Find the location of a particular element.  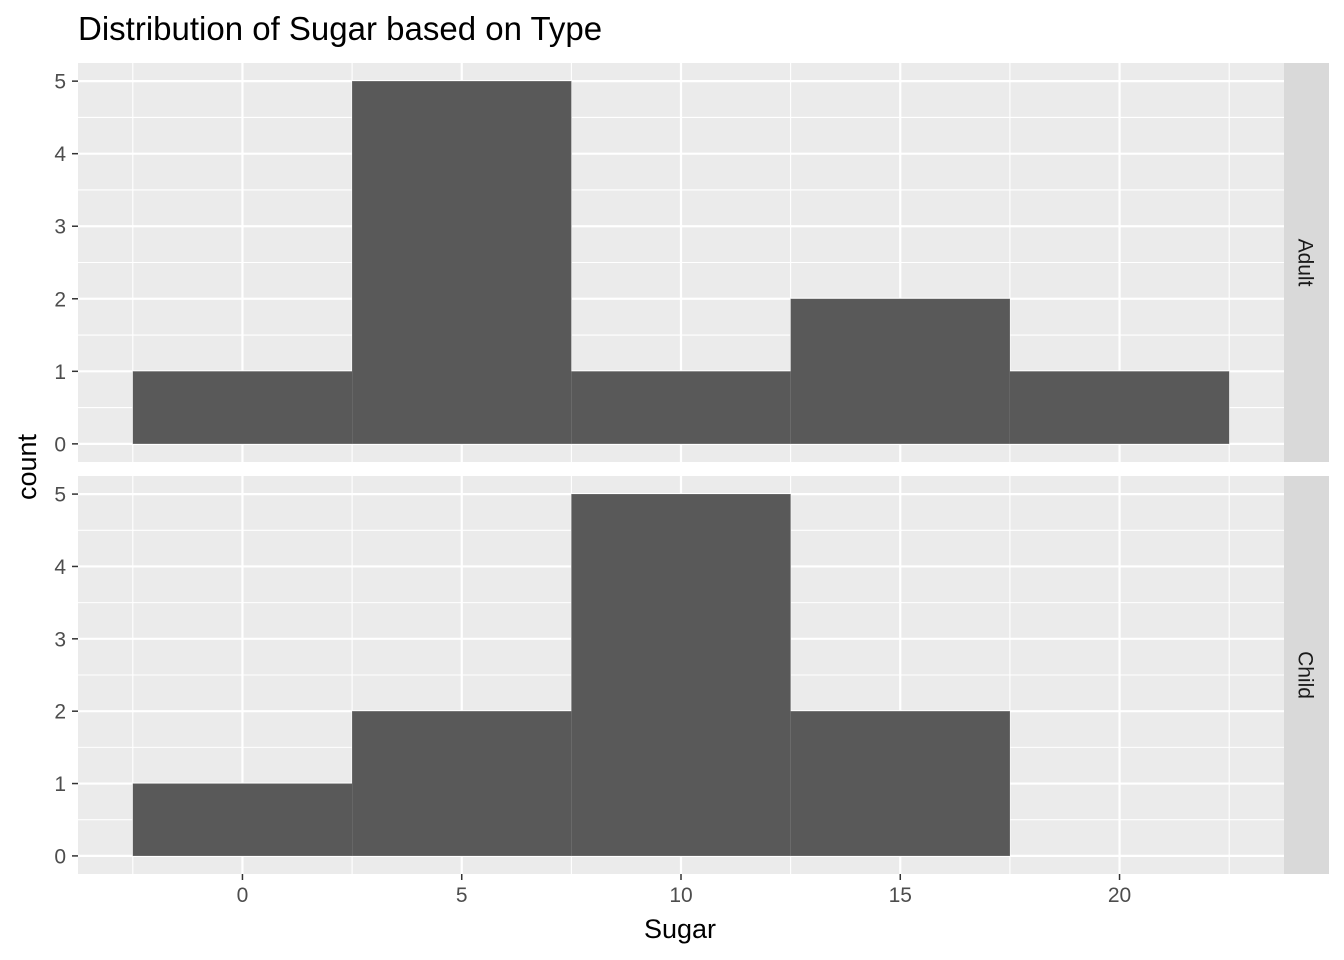

facet-strip-label: Adult is located at coordinates (1305, 263).